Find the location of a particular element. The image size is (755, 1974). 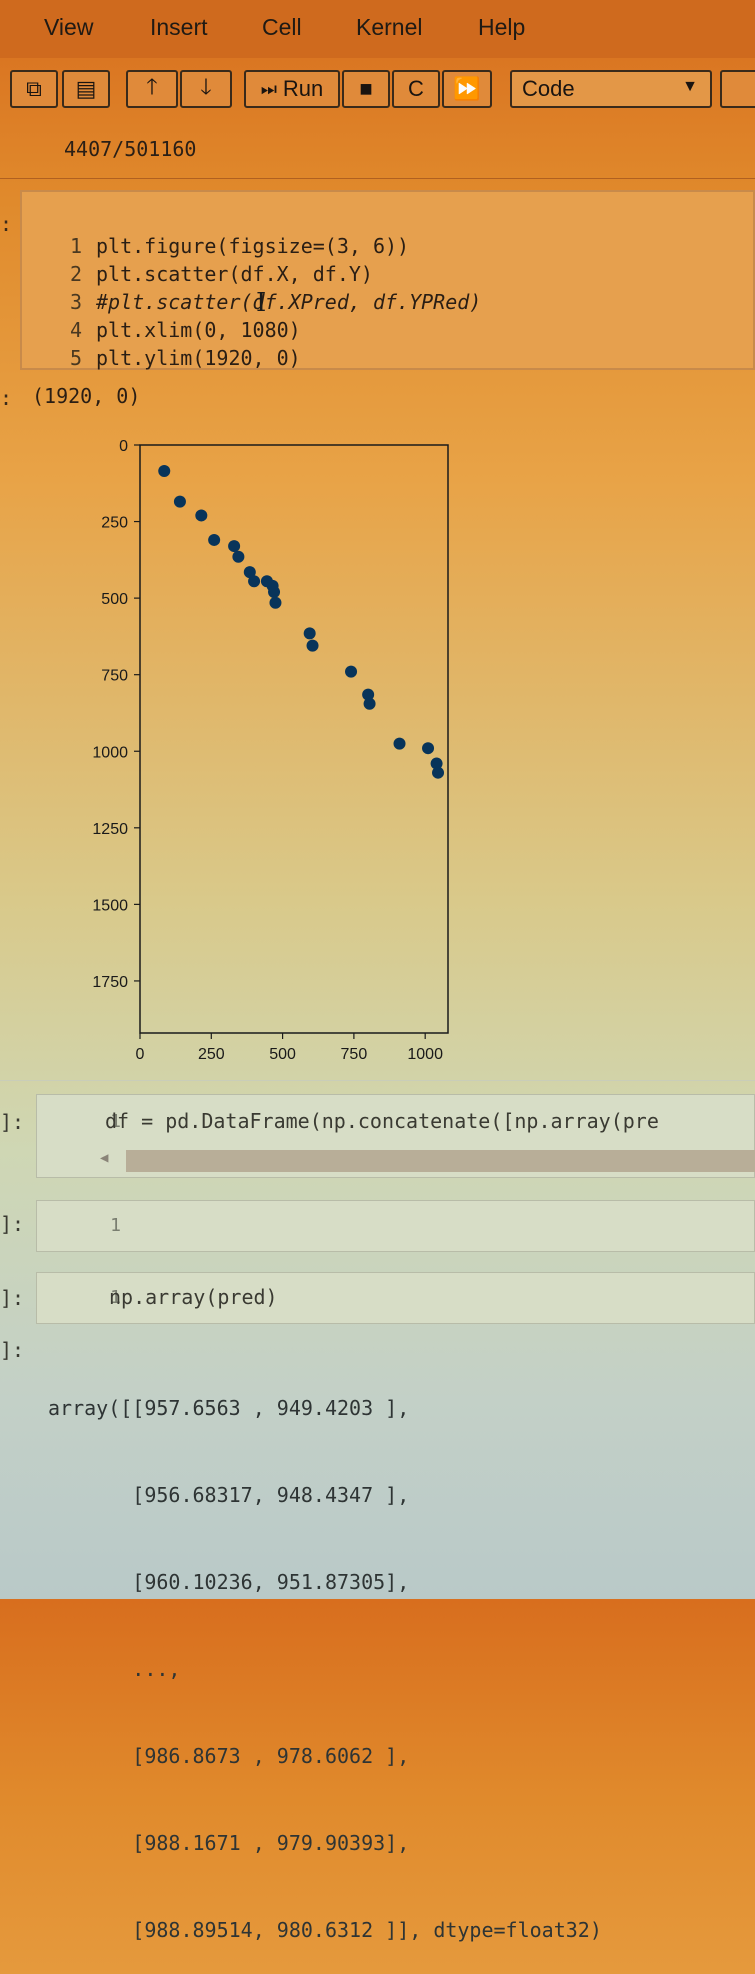

output-line: [956.68317, 948.4347 ], is located at coordinates (229, 1495).